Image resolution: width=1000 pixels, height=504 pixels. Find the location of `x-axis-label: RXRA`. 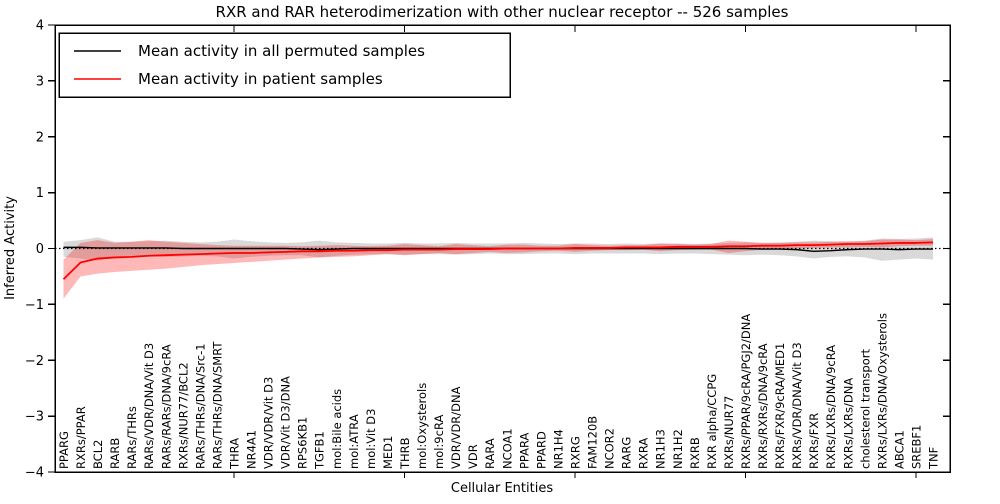

x-axis-label: RXRA is located at coordinates (644, 453).